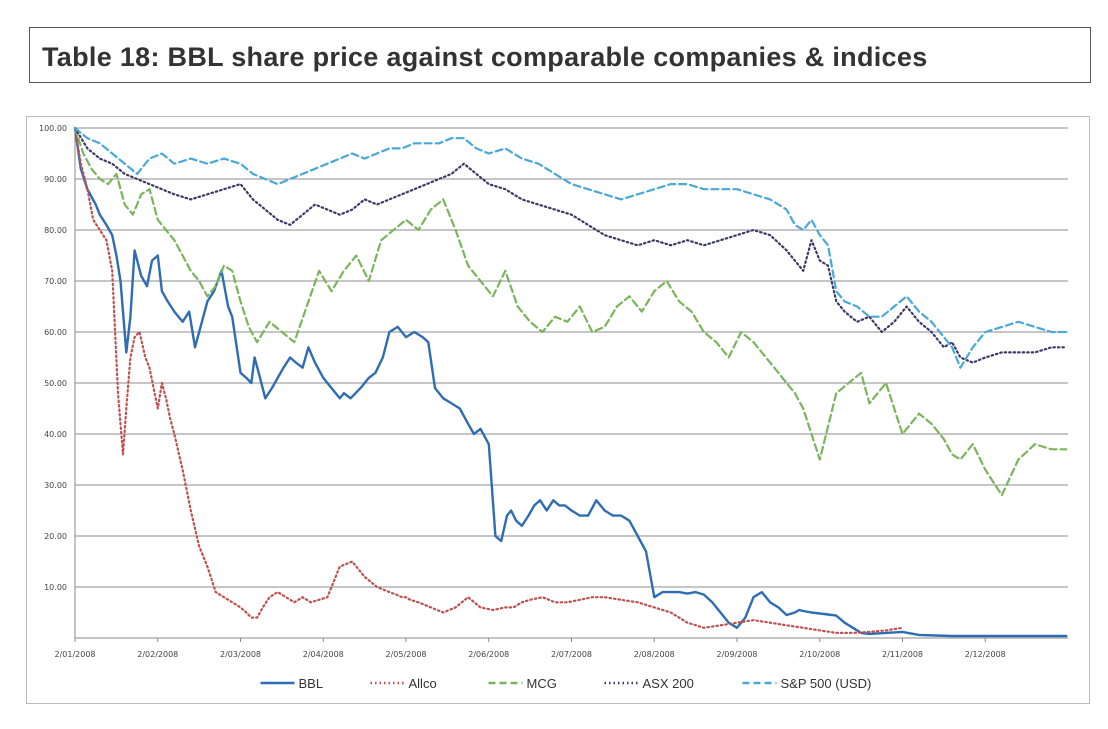  What do you see at coordinates (819, 654) in the screenshot?
I see `x-tick-label: 2/10/2008` at bounding box center [819, 654].